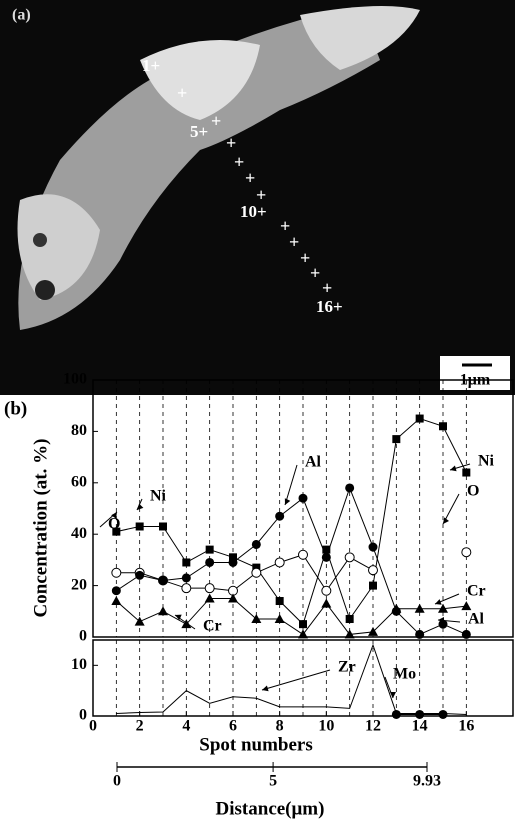 This screenshot has height=831, width=515. I want to click on y-tick-label: 40, so click(79, 533).